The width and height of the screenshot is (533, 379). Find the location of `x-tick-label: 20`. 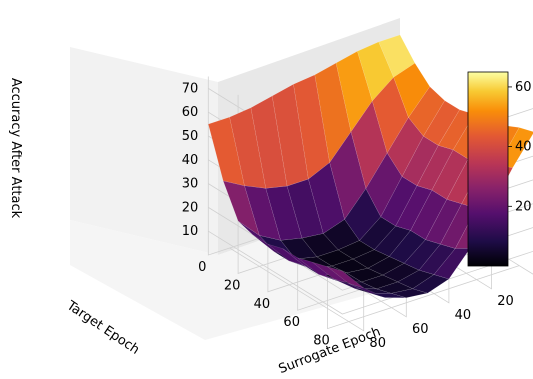

x-tick-label: 20 is located at coordinates (505, 301).